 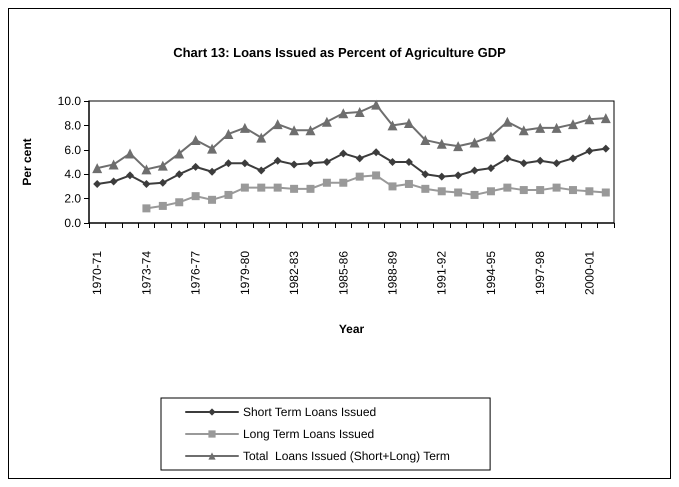 I want to click on legend-label: Total Loans Issued (Short+Long) Term, so click(x=346, y=456).